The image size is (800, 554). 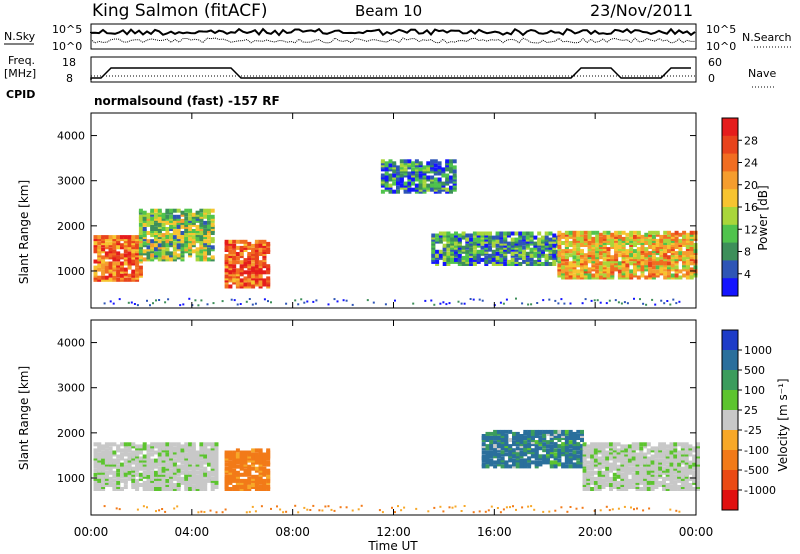 What do you see at coordinates (751, 229) in the screenshot?
I see `power-colorbar-tick-label: 12` at bounding box center [751, 229].